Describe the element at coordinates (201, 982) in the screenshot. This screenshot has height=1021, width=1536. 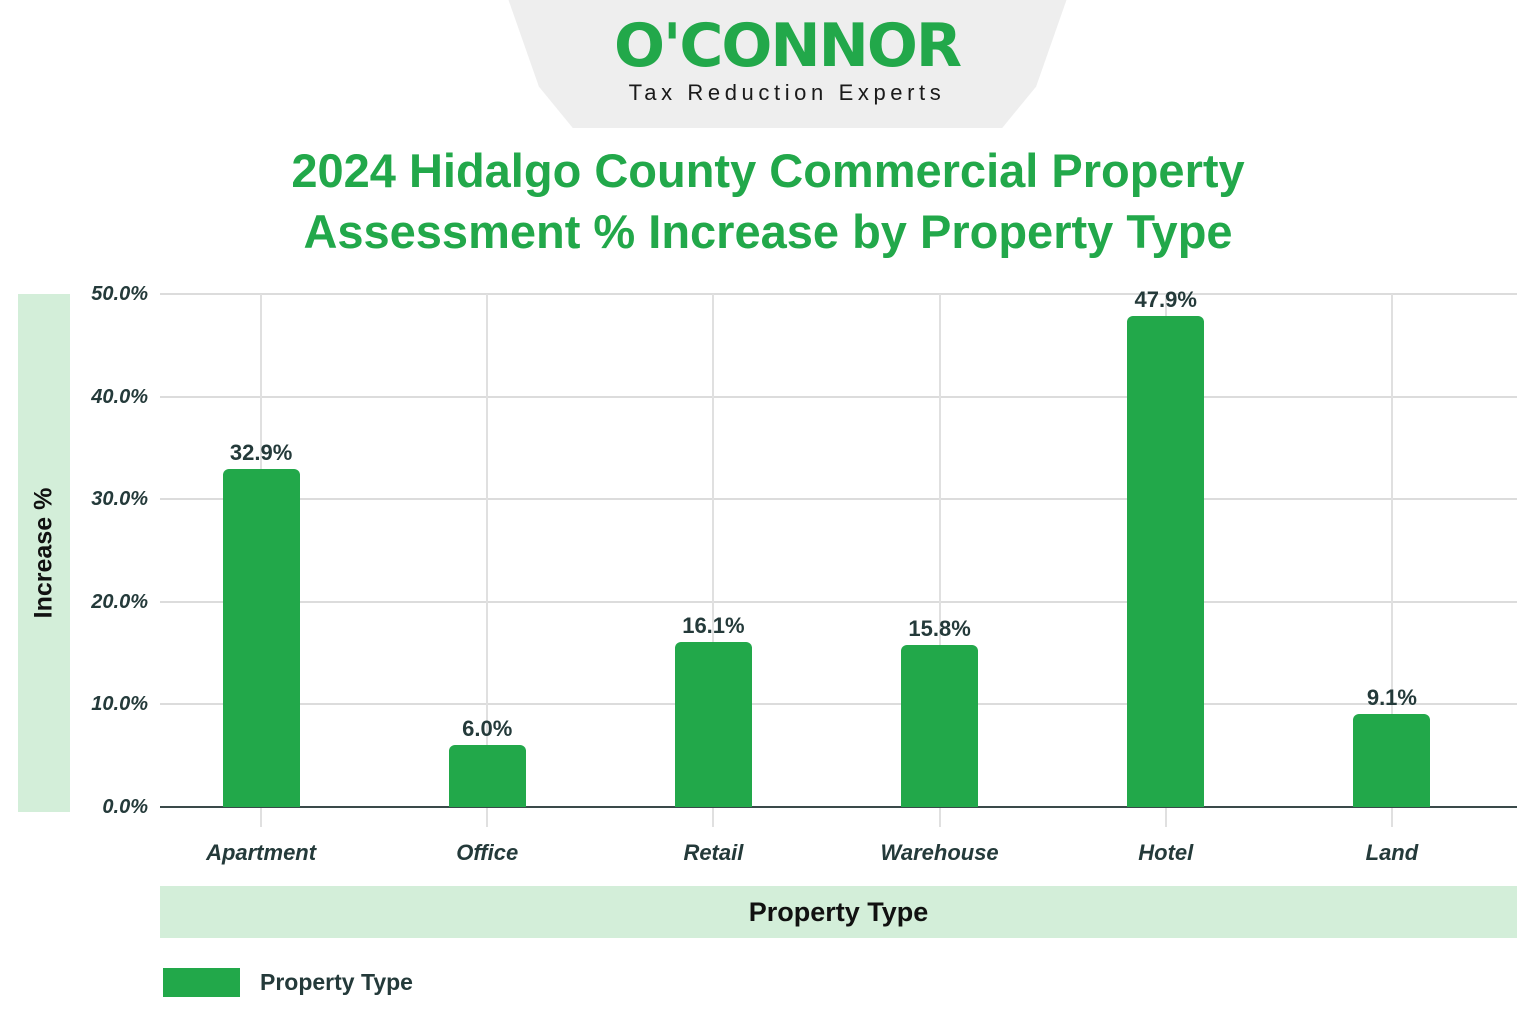
I see `legend-swatch` at that location.